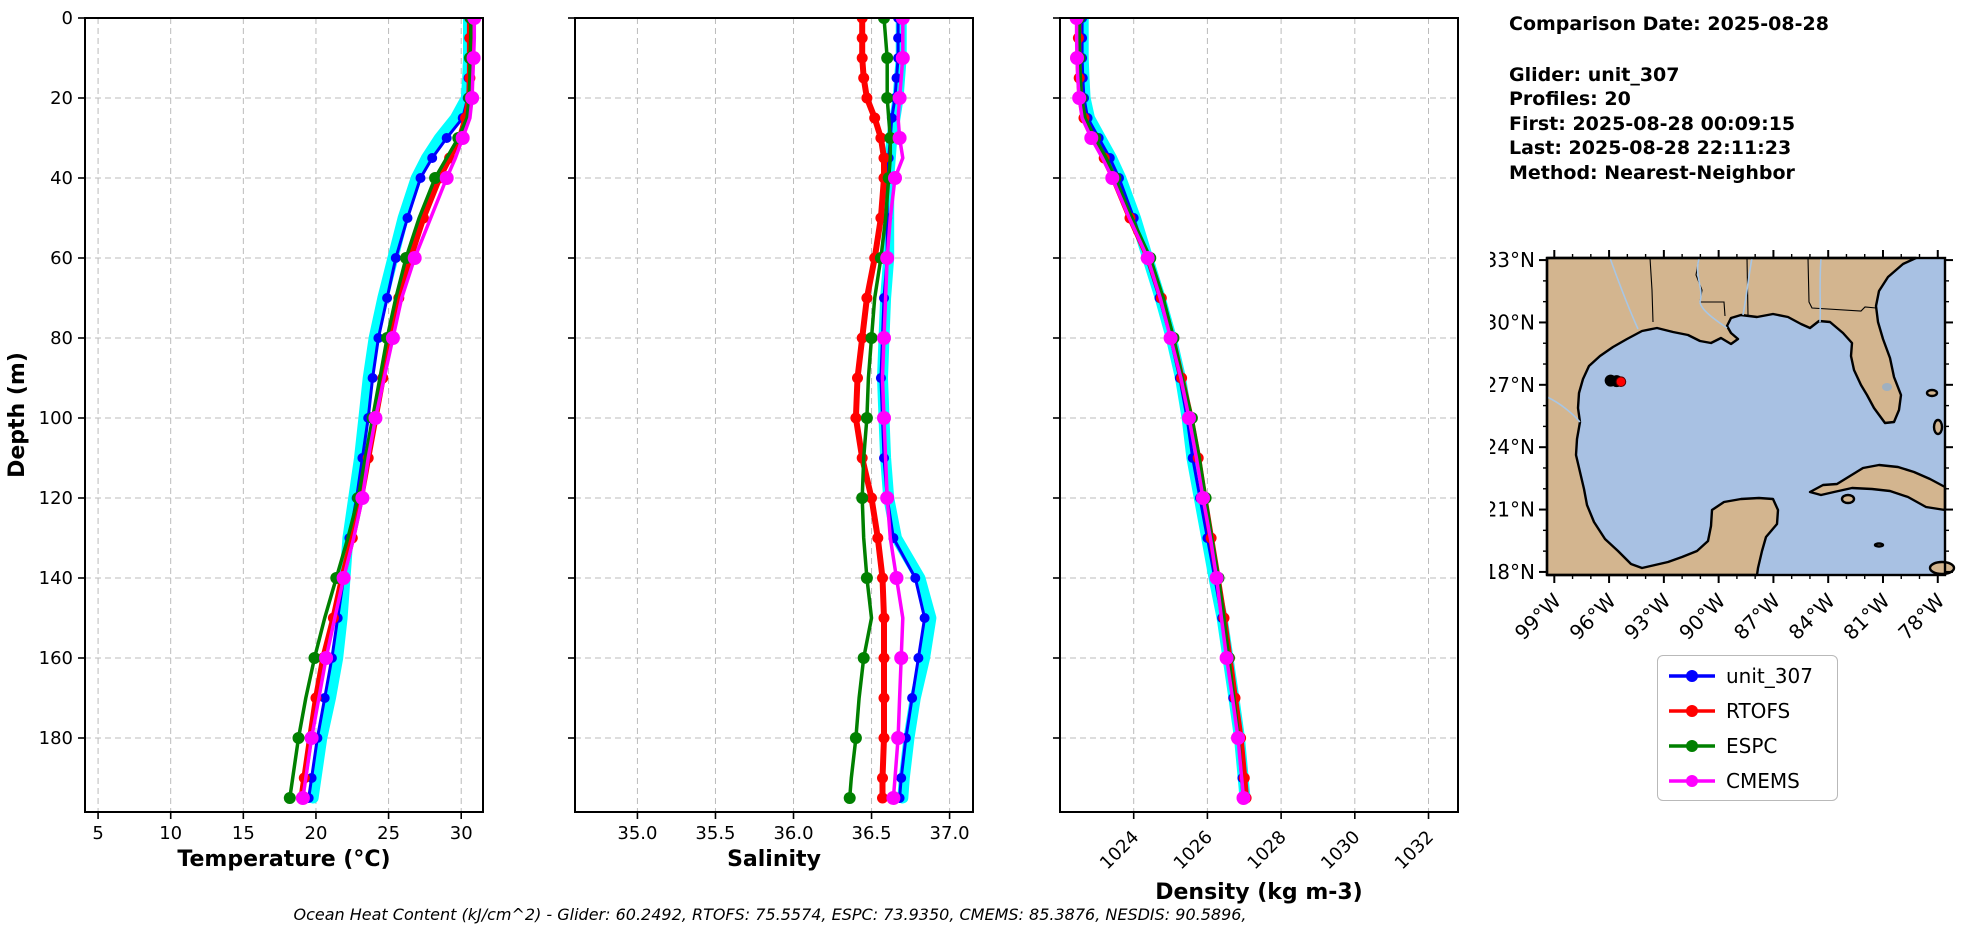 The width and height of the screenshot is (1987, 934). What do you see at coordinates (1512, 260) in the screenshot?
I see `lat-tick-label: 33°N` at bounding box center [1512, 260].